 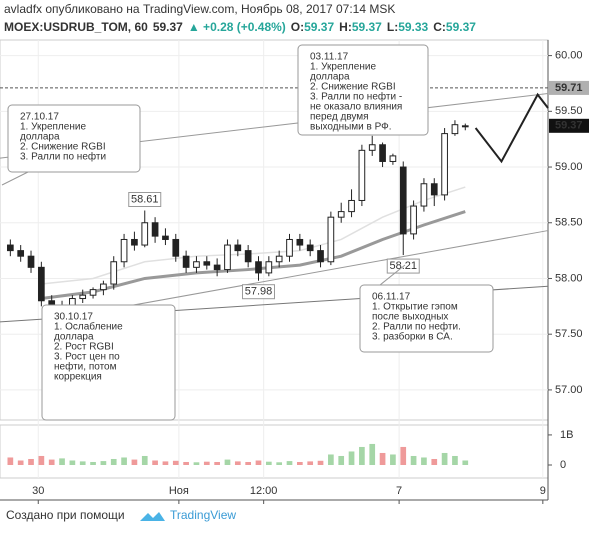 What do you see at coordinates (145, 199) in the screenshot?
I see `price-label: 58.61` at bounding box center [145, 199].